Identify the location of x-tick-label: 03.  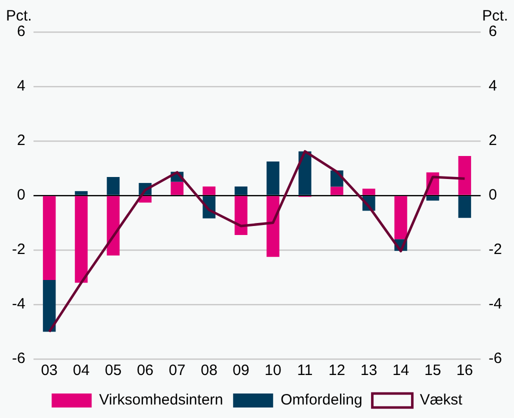
(49, 371).